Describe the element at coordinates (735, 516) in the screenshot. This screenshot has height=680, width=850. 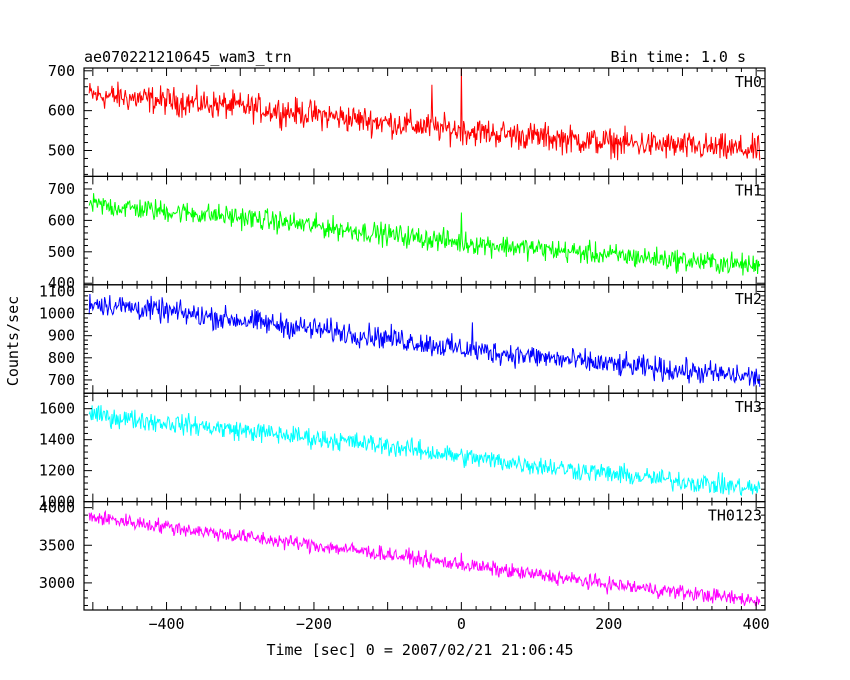
I see `panel-label: TH0123` at that location.